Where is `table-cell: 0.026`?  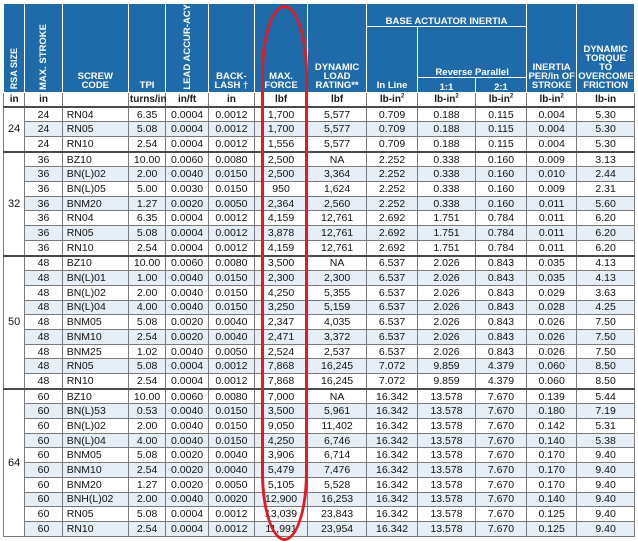 table-cell: 0.026 is located at coordinates (552, 351).